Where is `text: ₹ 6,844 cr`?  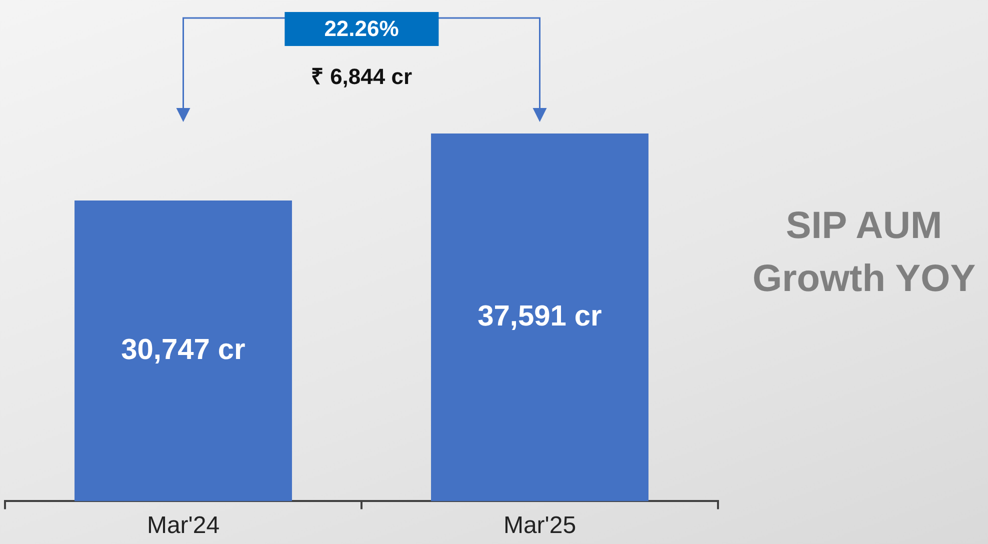
text: ₹ 6,844 cr is located at coordinates (361, 76).